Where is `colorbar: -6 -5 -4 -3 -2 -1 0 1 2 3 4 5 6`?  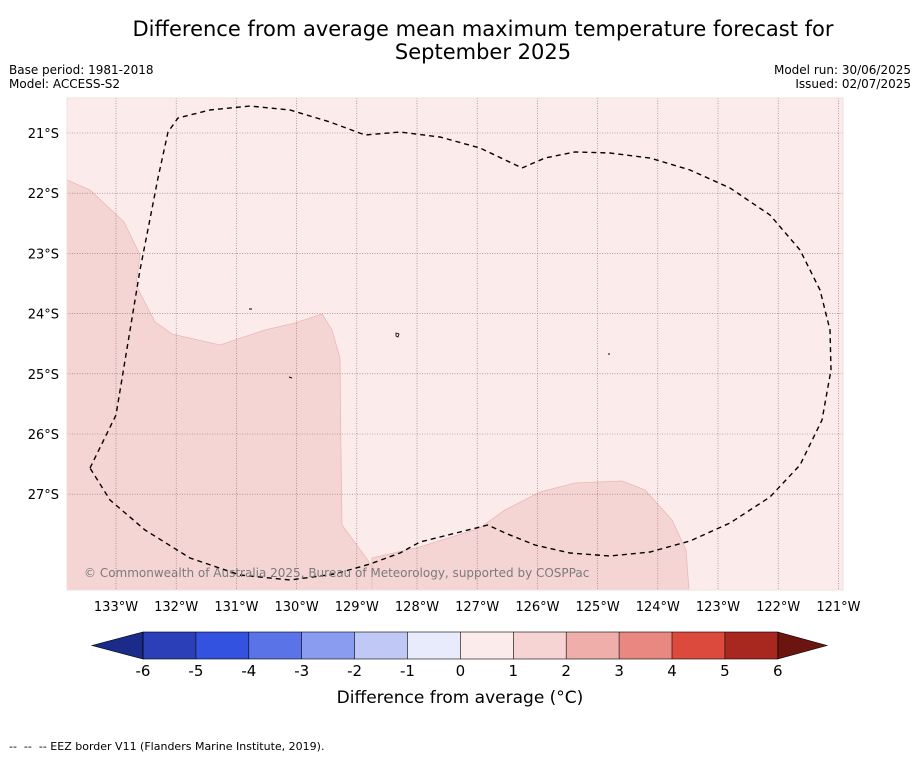
colorbar: -6 -5 -4 -3 -2 -1 0 1 2 3 4 5 6 is located at coordinates (459, 655).